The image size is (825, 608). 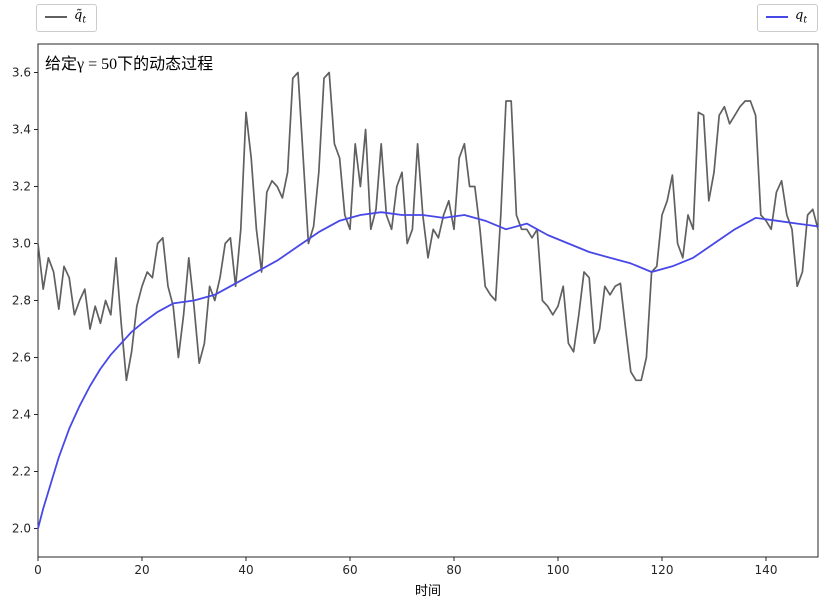 What do you see at coordinates (21, 301) in the screenshot?
I see `y-tick-label: 2.8` at bounding box center [21, 301].